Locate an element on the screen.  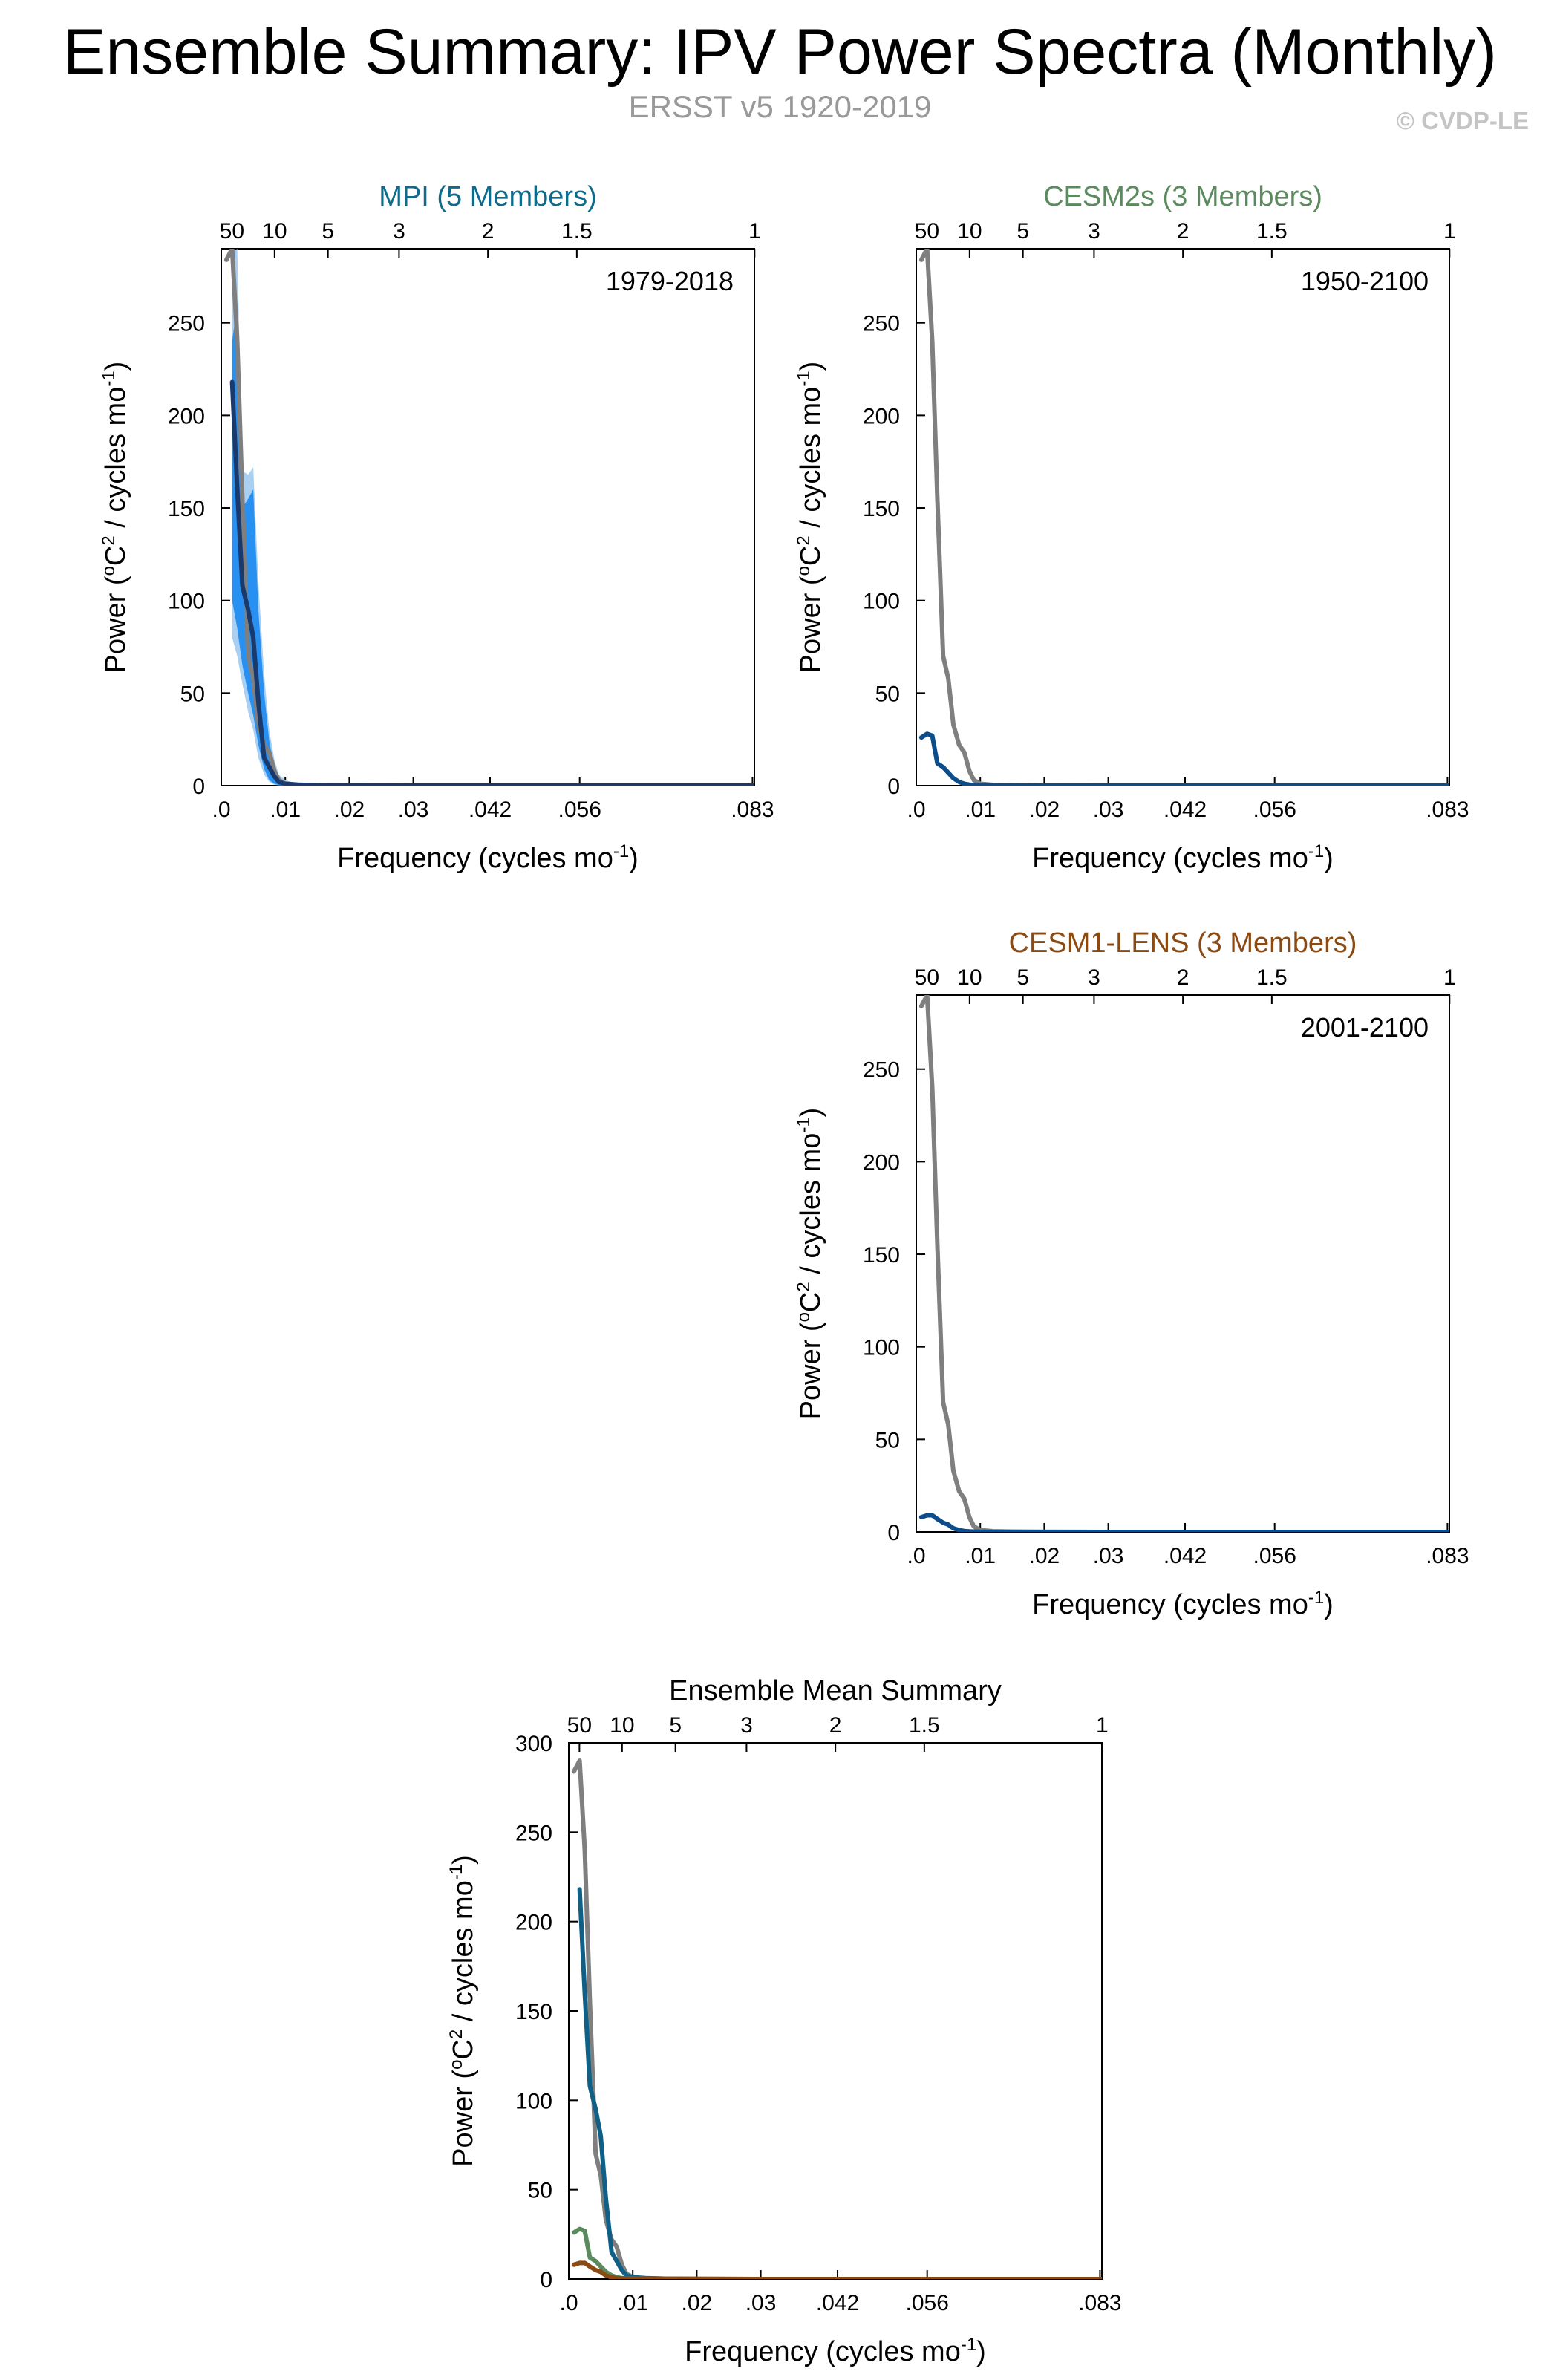
spread-band-inner is located at coordinates (493, 545).